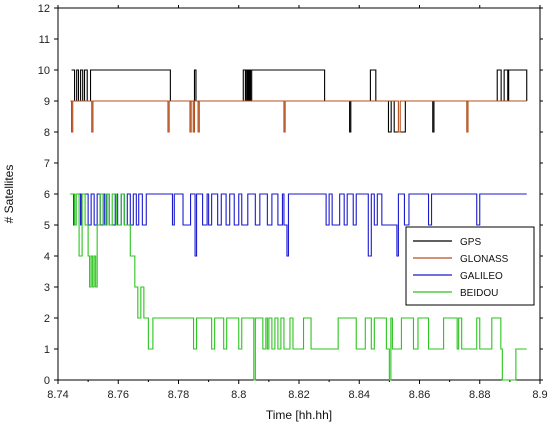 This screenshot has width=550, height=432. Describe the element at coordinates (299, 415) in the screenshot. I see `x-axis-title: Time [hh.hh]` at that location.